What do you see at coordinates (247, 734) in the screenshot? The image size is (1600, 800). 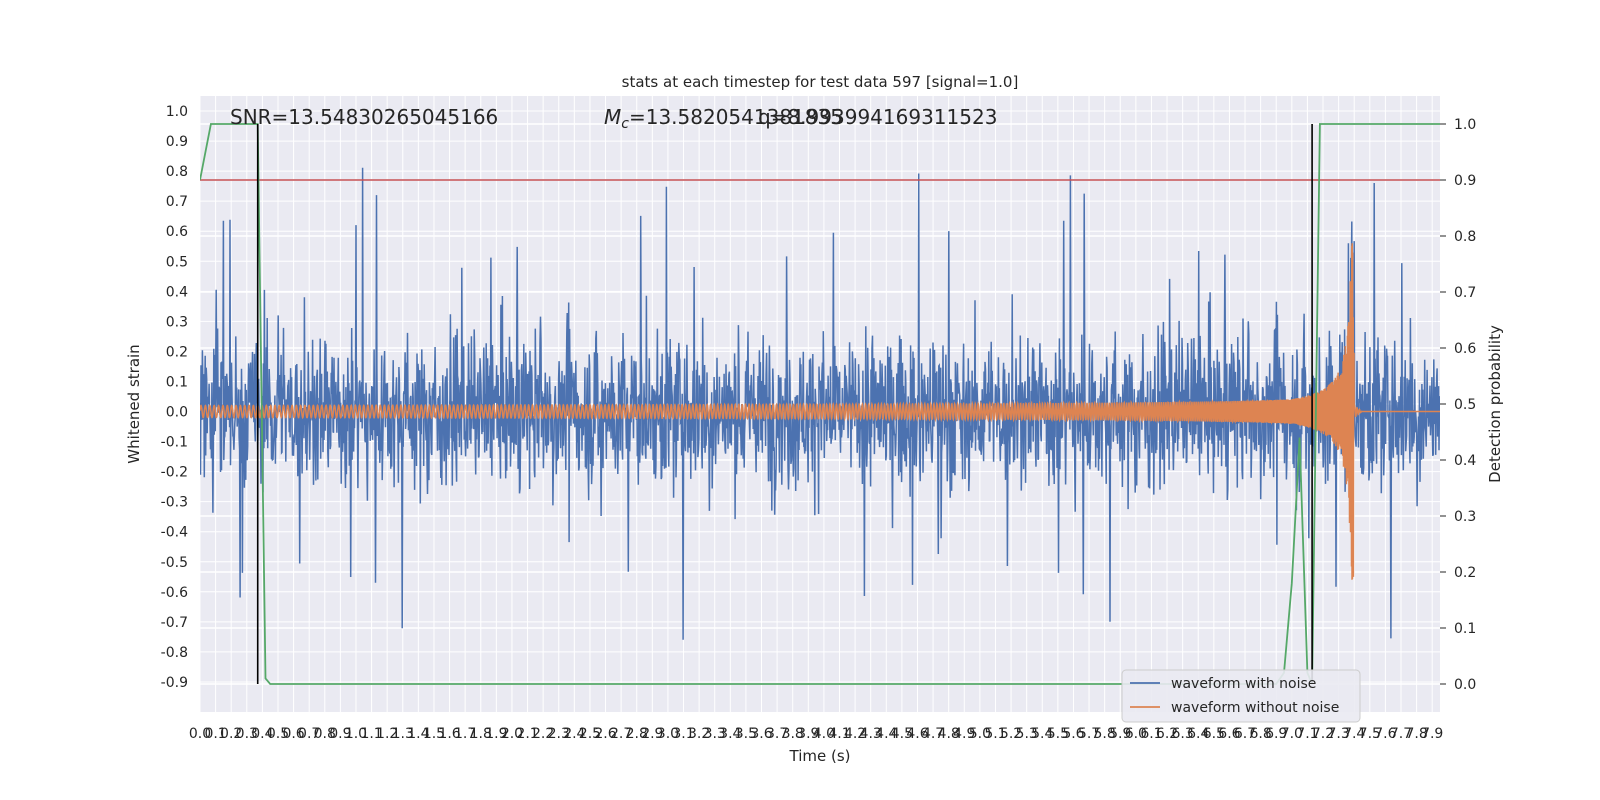 I see `x-tick-label: 0.3` at bounding box center [247, 734].